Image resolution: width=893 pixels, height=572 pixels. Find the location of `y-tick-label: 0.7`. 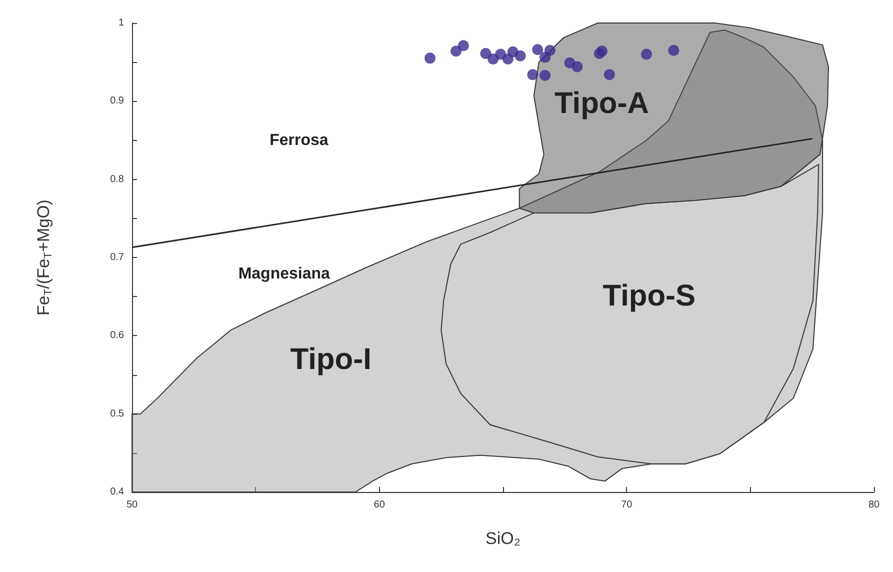

y-tick-label: 0.7 is located at coordinates (117, 257).